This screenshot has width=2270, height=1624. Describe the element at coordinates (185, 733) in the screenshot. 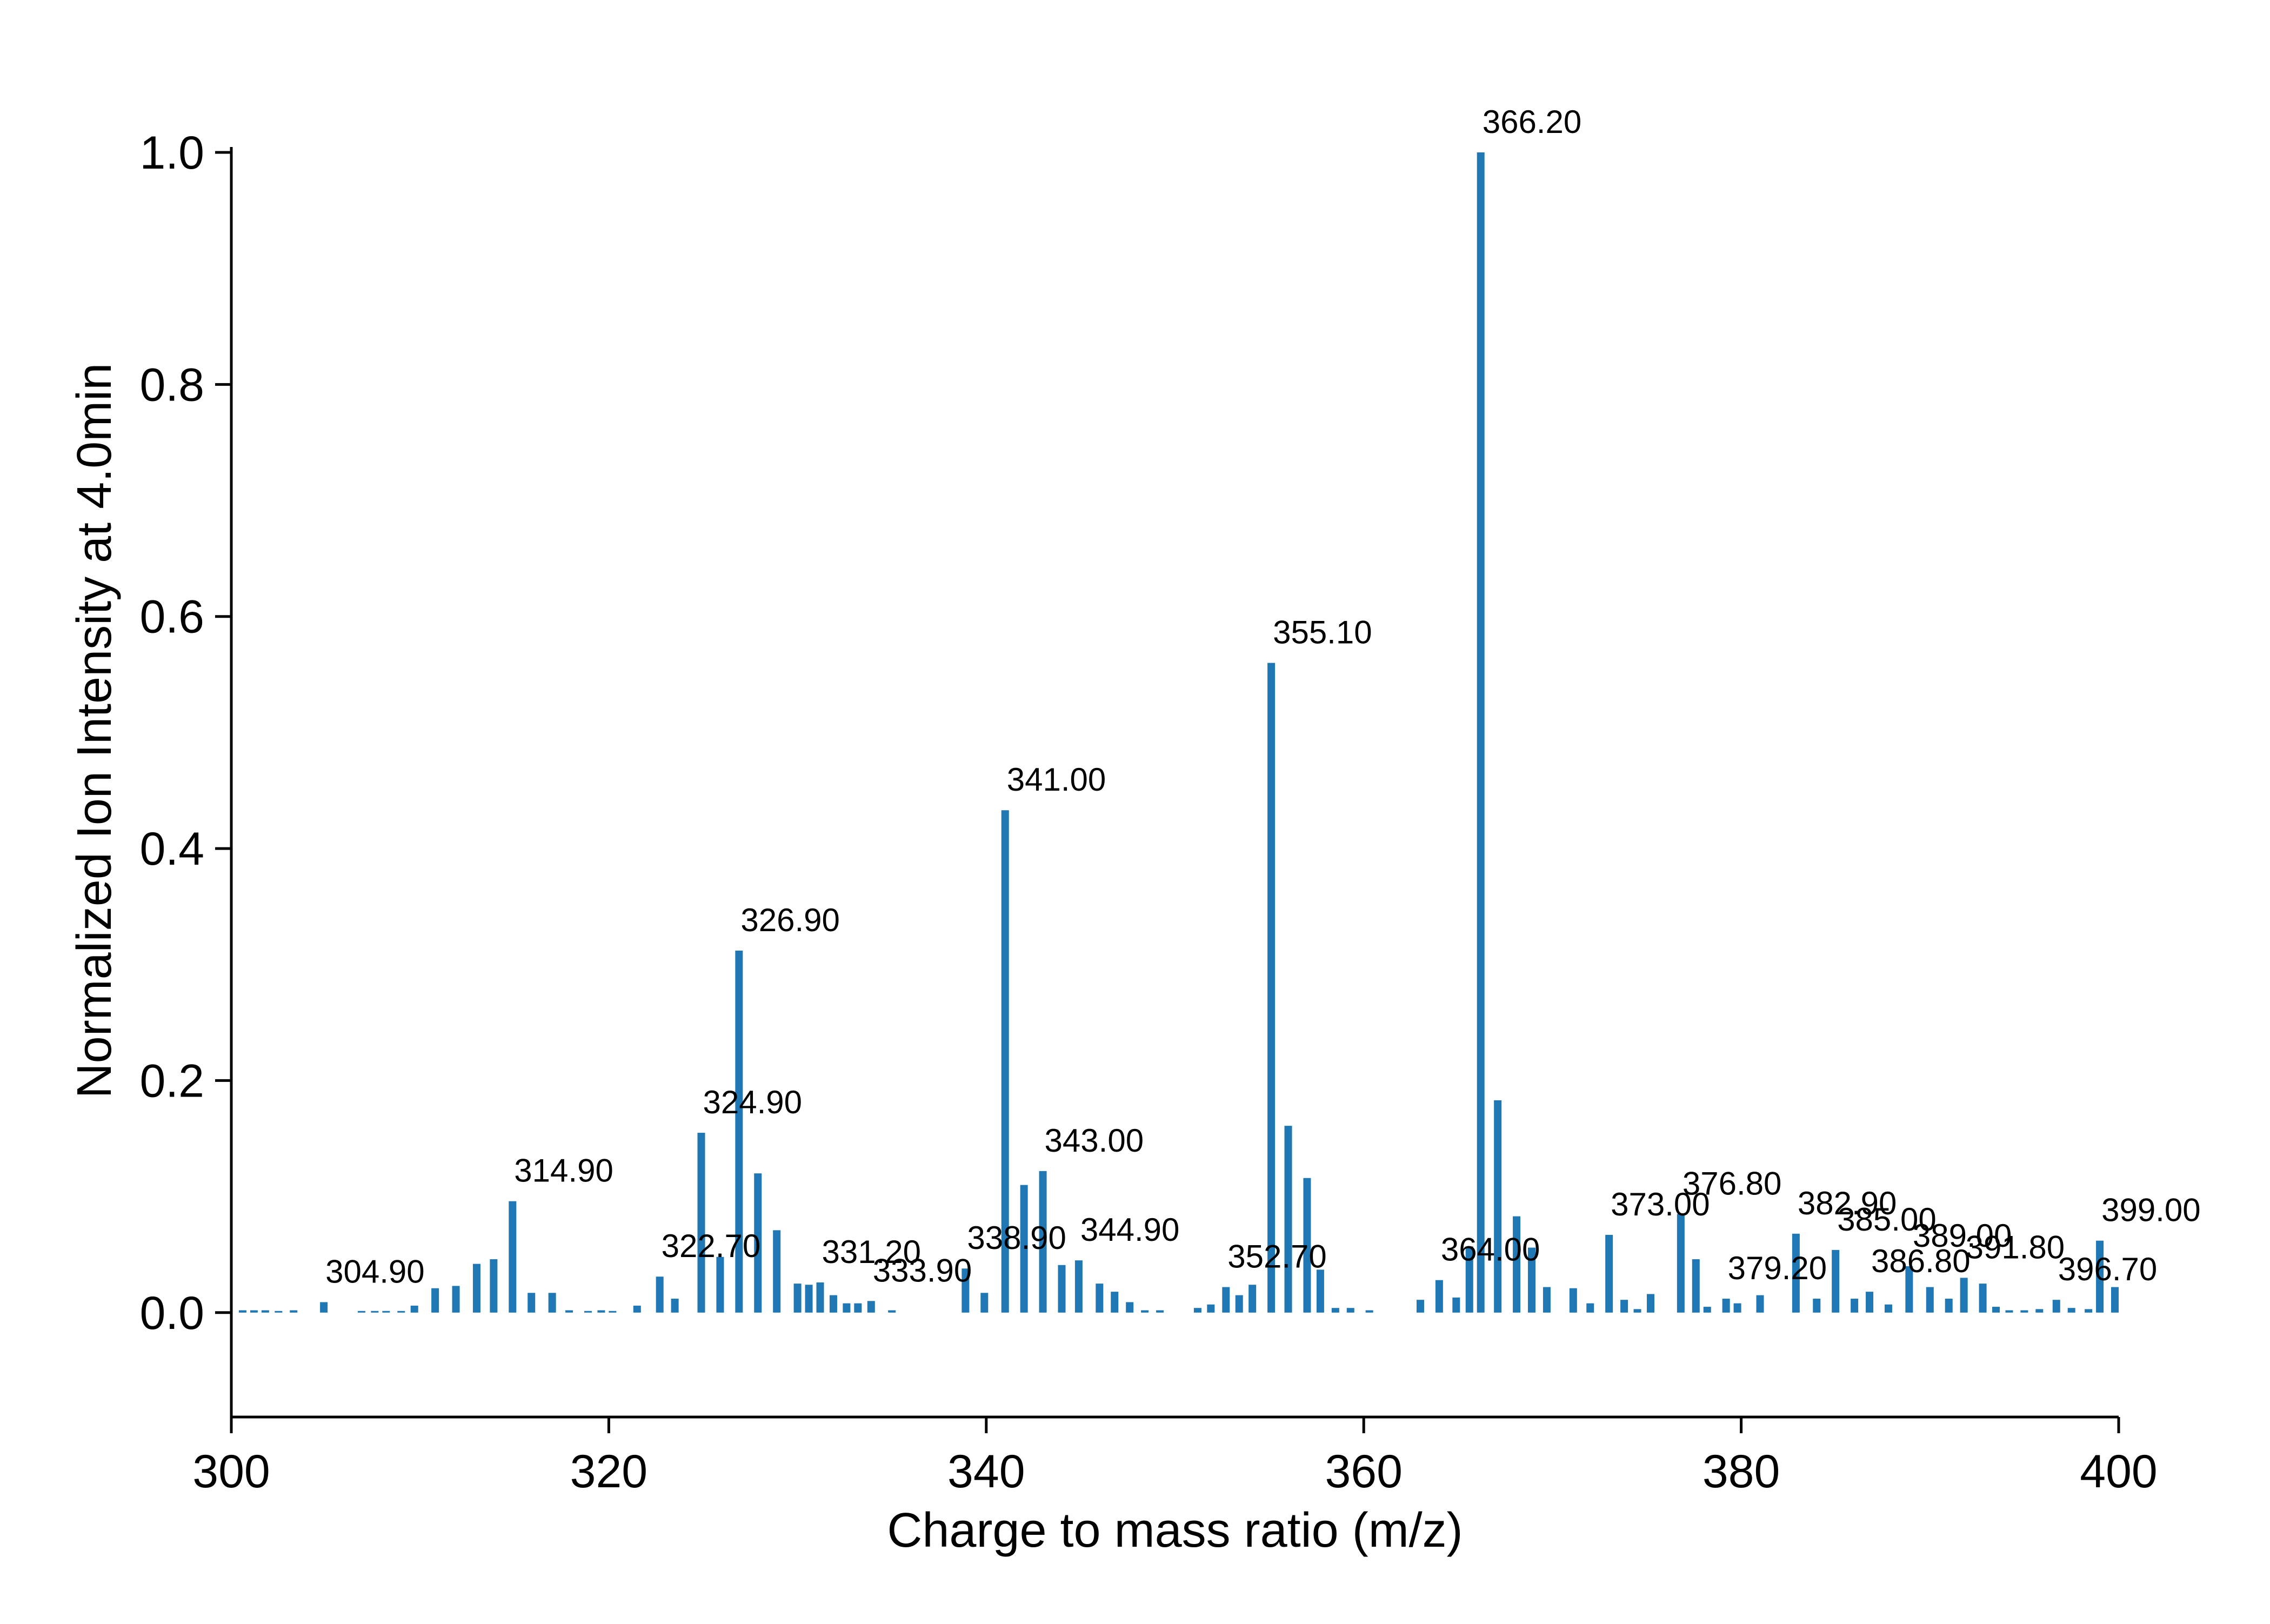

I see `y-ticks: 0.0 0.2 0.4 0.6 0.8 1.0` at that location.